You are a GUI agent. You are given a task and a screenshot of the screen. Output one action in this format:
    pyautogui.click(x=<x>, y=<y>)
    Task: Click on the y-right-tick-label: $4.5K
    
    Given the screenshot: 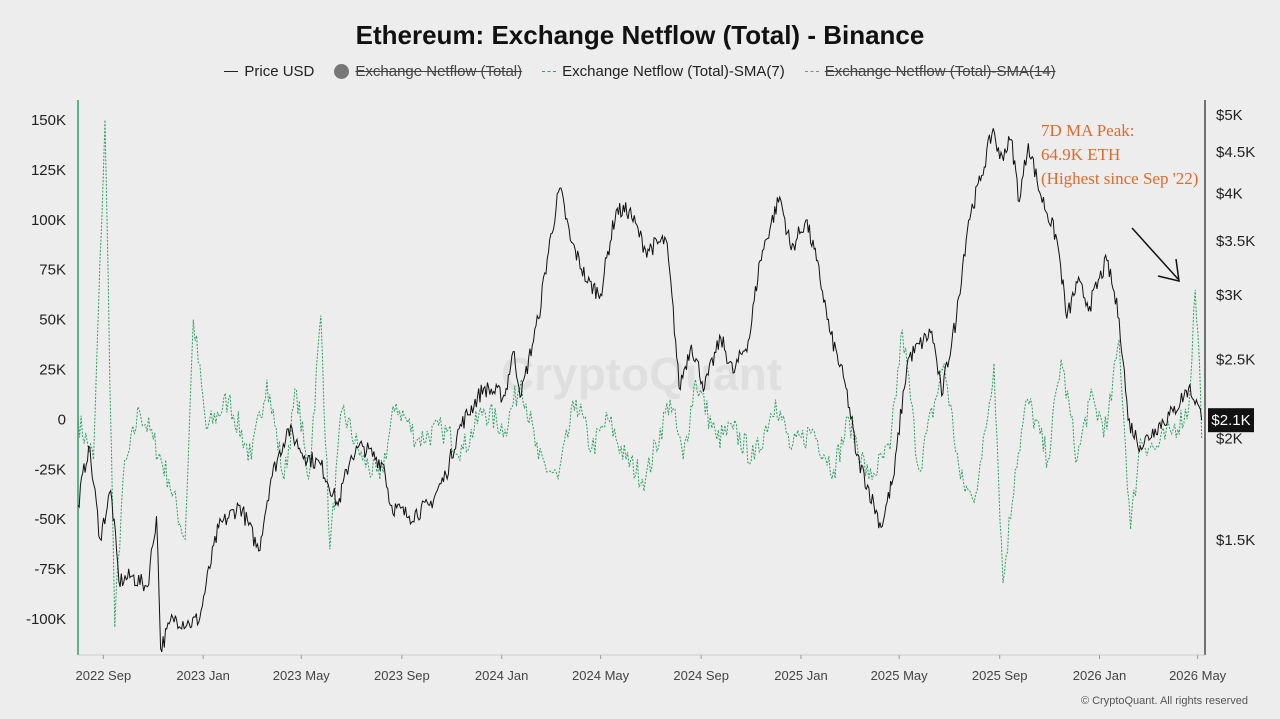 What is the action you would take?
    pyautogui.click(x=1235, y=152)
    